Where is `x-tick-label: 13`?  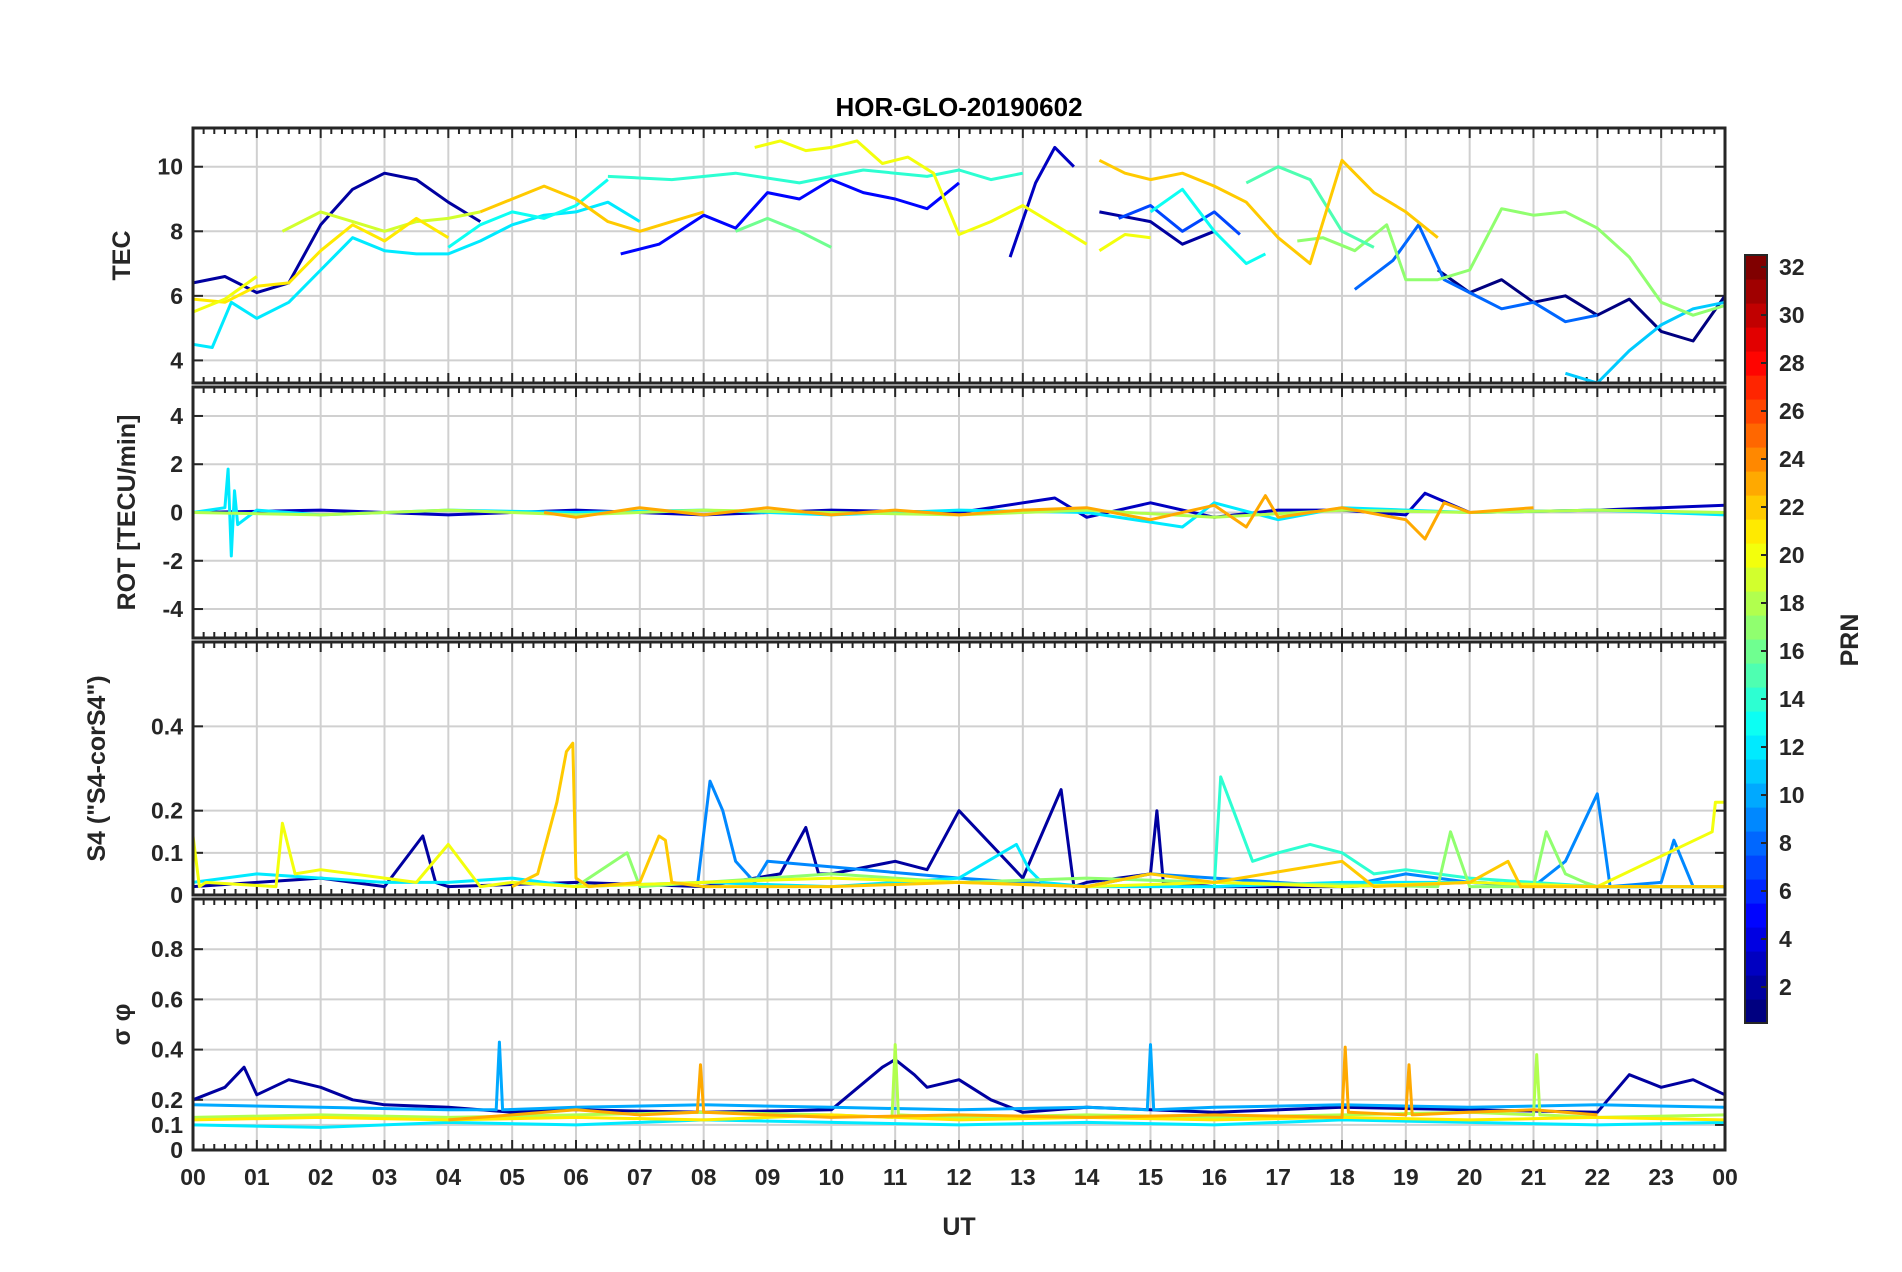
x-tick-label: 13 is located at coordinates (1023, 1177).